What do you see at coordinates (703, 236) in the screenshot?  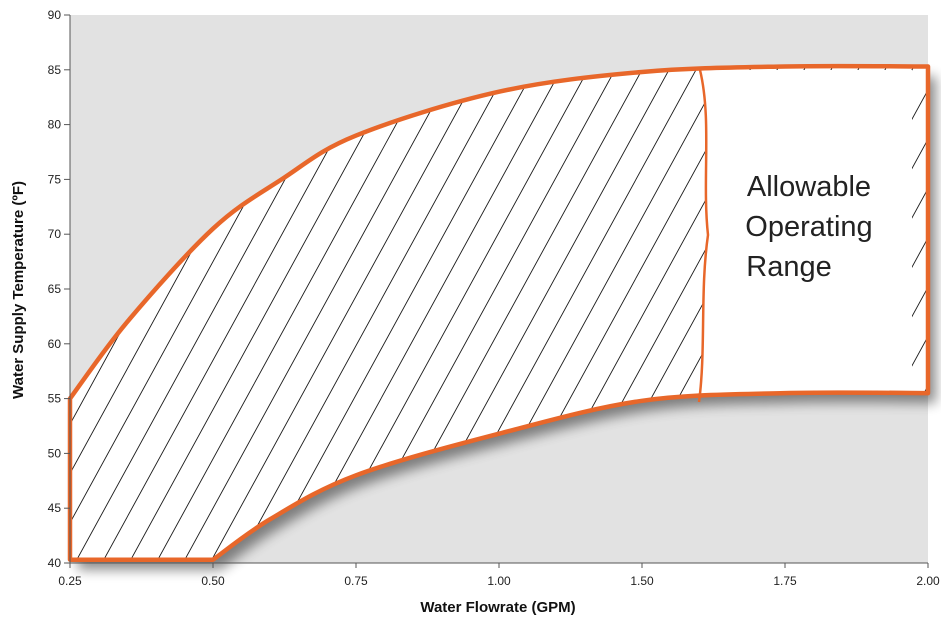 I see `label-panel-edge` at bounding box center [703, 236].